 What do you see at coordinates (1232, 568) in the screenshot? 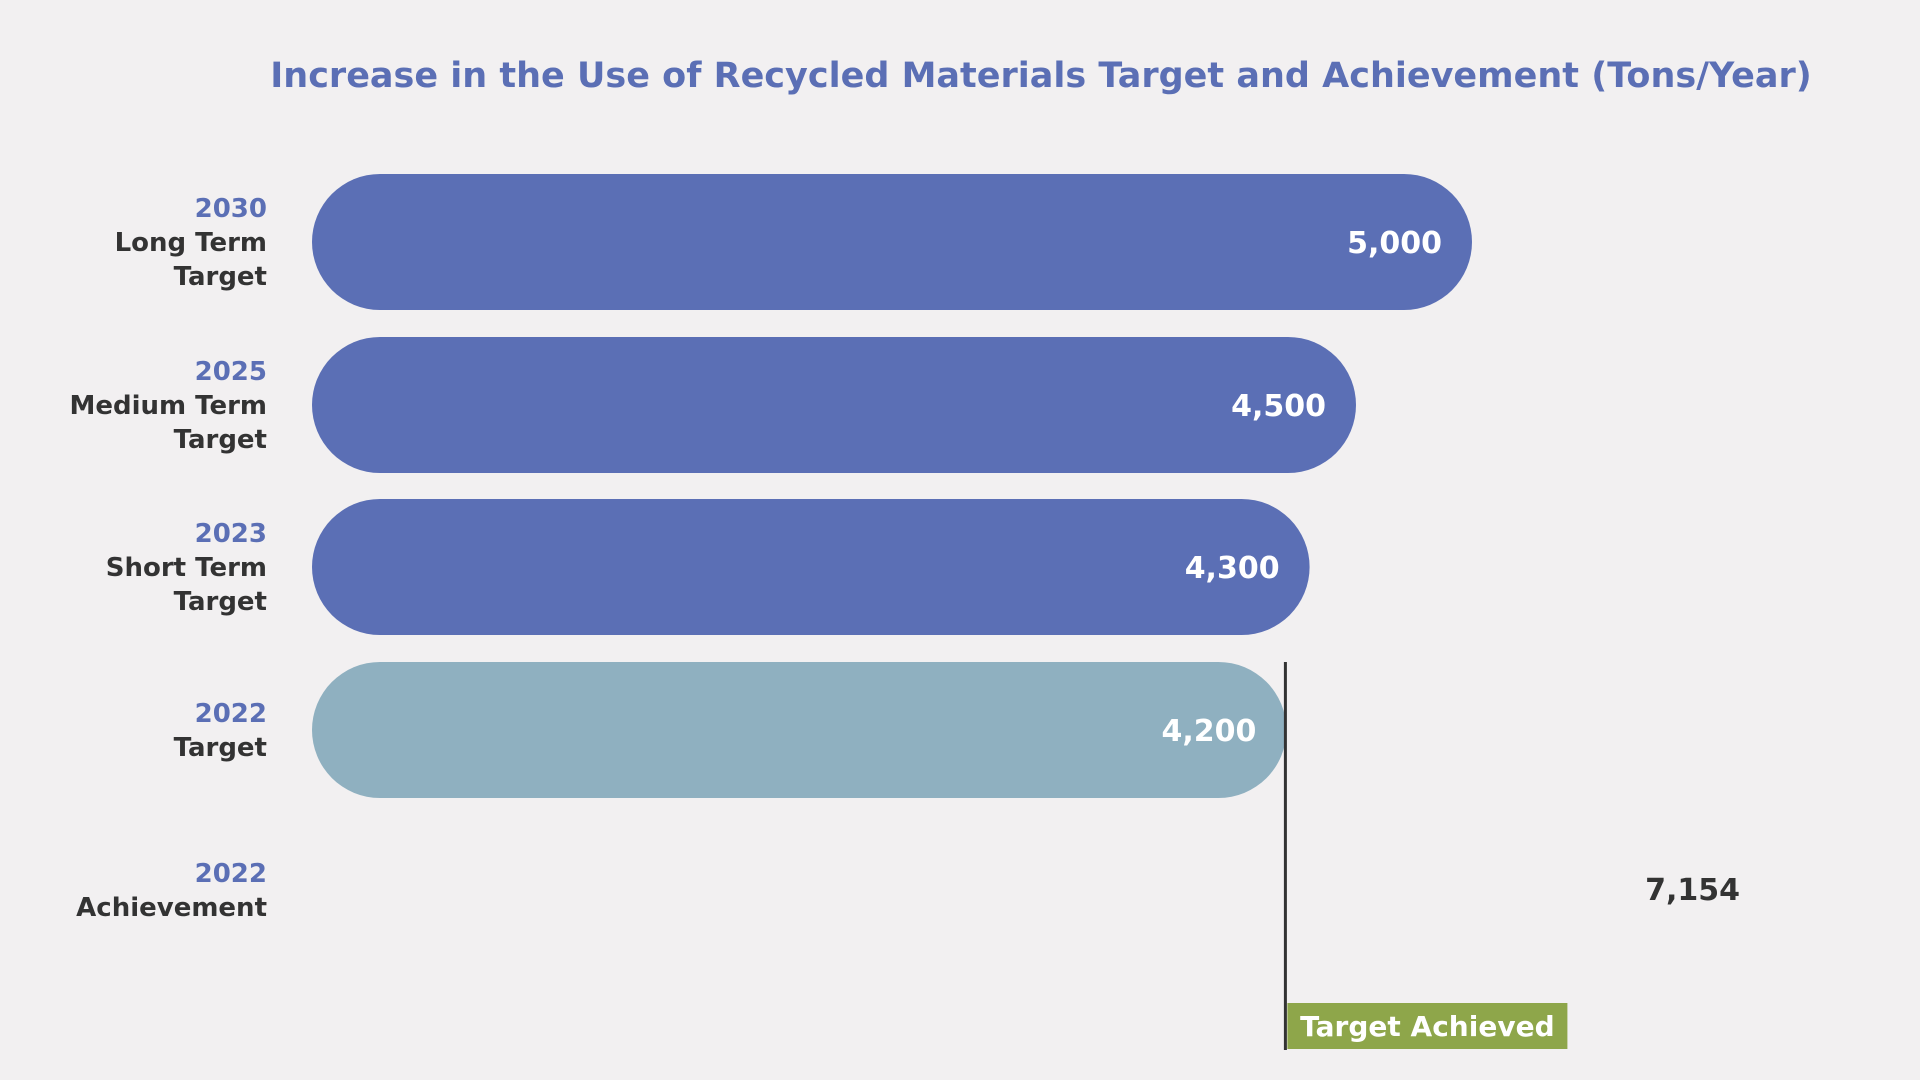
I see `value-label-short-term-target-2023: 4,300` at bounding box center [1232, 568].